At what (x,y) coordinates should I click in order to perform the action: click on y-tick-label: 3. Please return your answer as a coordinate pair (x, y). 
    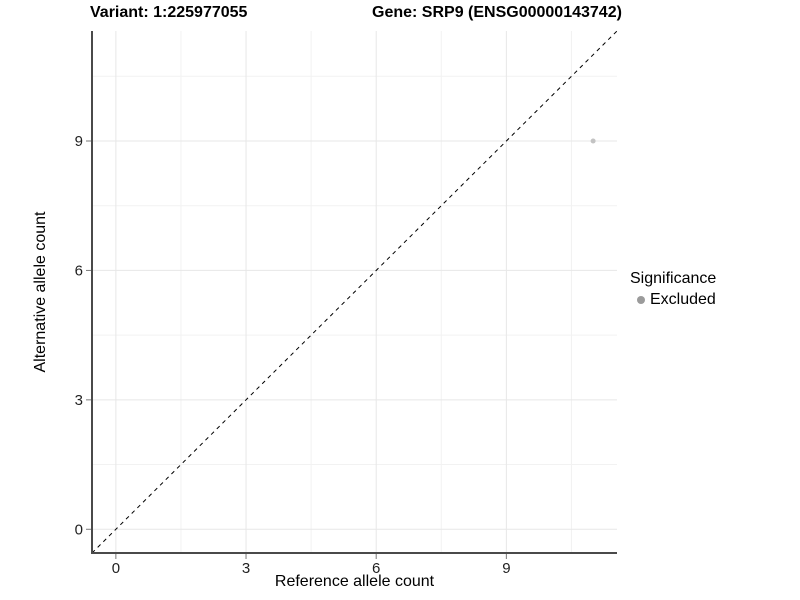
    Looking at the image, I should click on (79, 400).